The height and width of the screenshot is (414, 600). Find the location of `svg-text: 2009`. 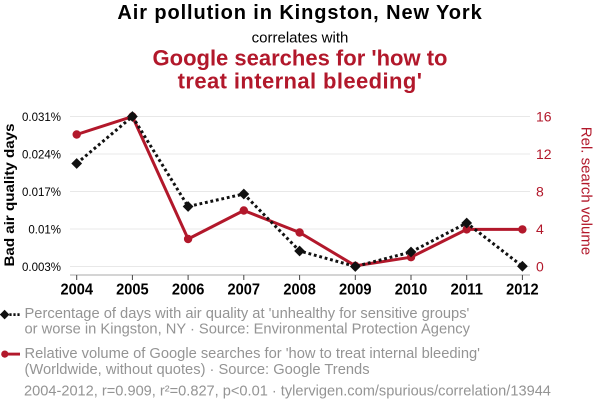

svg-text: 2009 is located at coordinates (355, 290).